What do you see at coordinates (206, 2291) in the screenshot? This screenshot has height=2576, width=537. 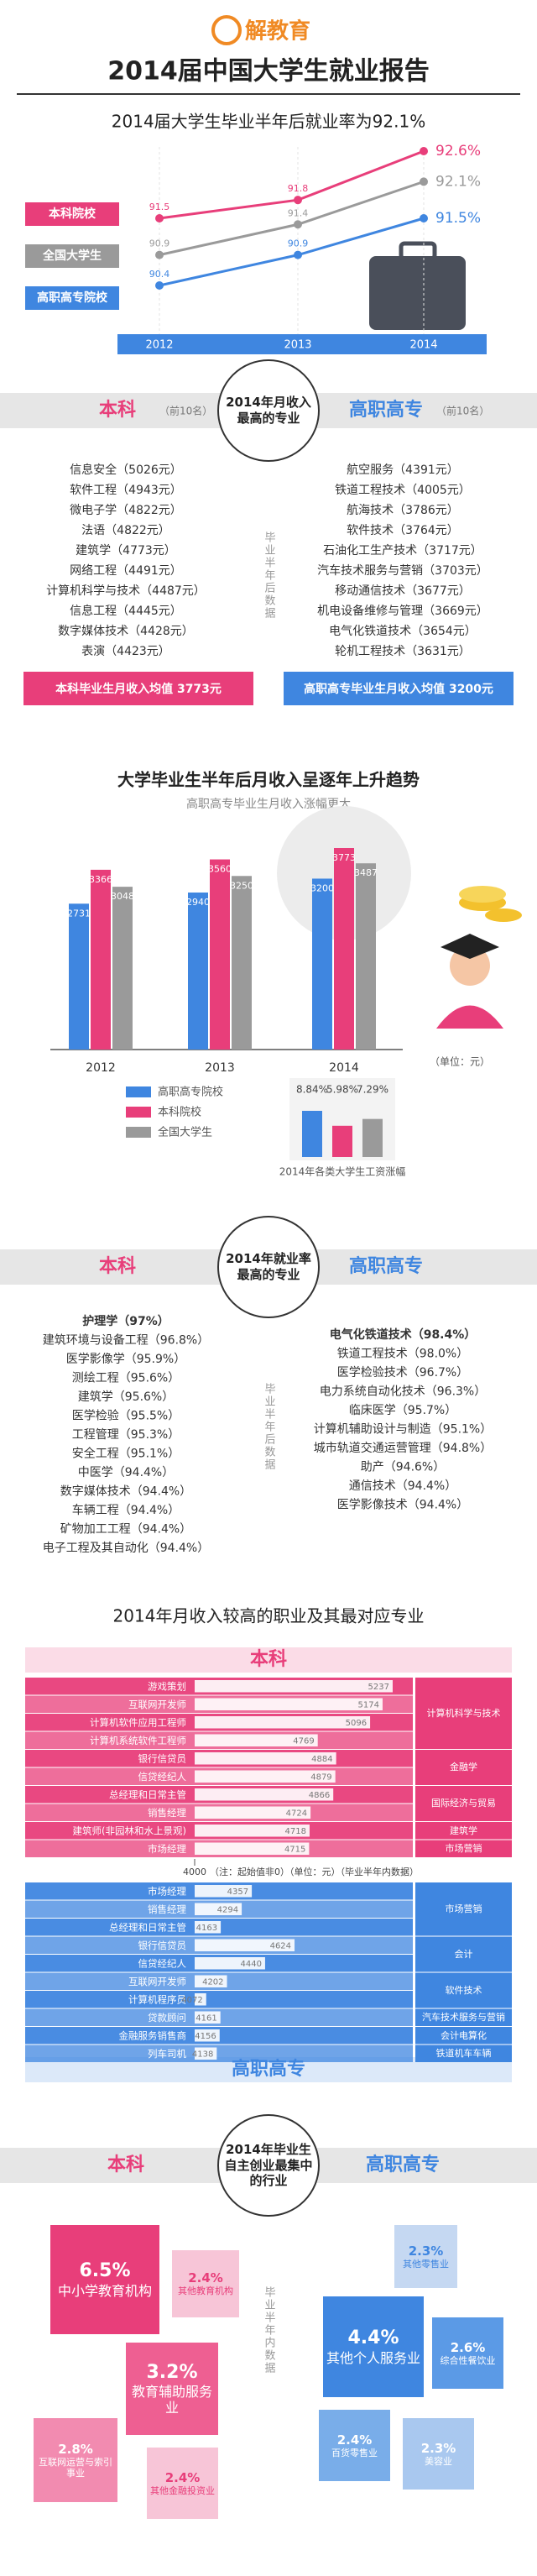 I see `tile-industry: 其他教育机构` at bounding box center [206, 2291].